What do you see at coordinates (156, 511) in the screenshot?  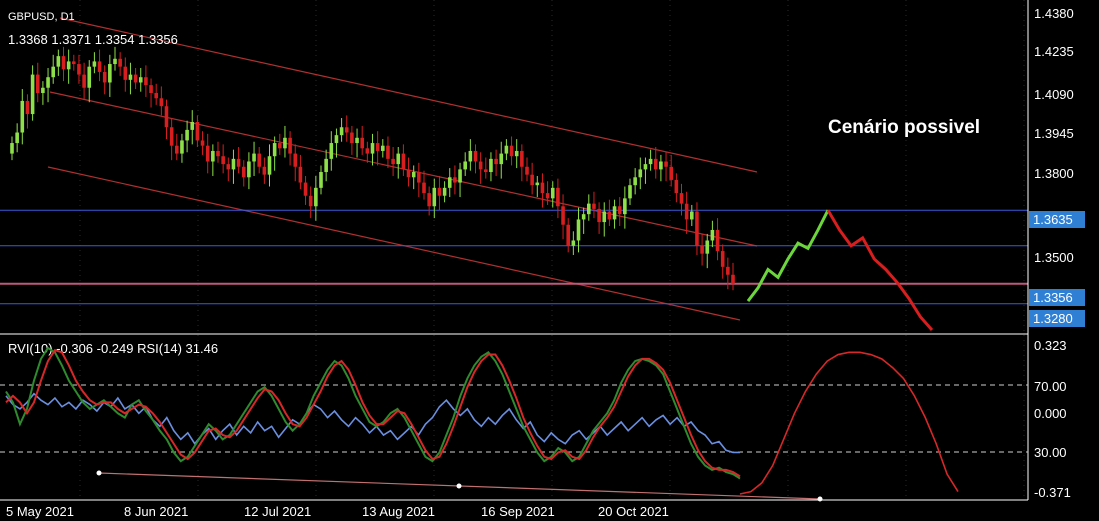 I see `date-tick: 8 Jun 2021` at bounding box center [156, 511].